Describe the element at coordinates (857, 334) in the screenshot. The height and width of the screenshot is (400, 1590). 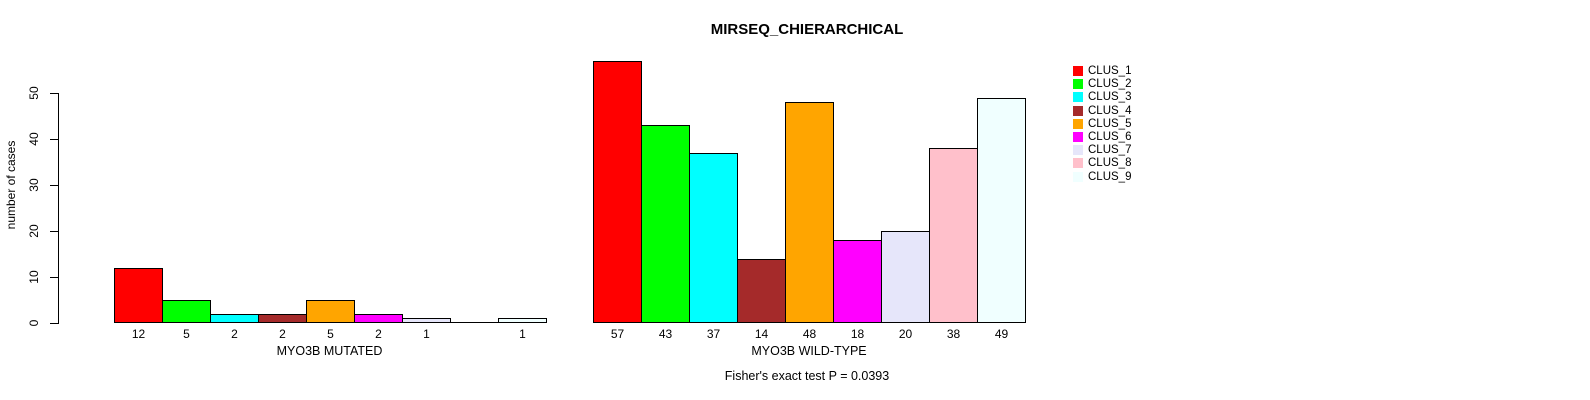
I see `bar-value-label: 18` at that location.